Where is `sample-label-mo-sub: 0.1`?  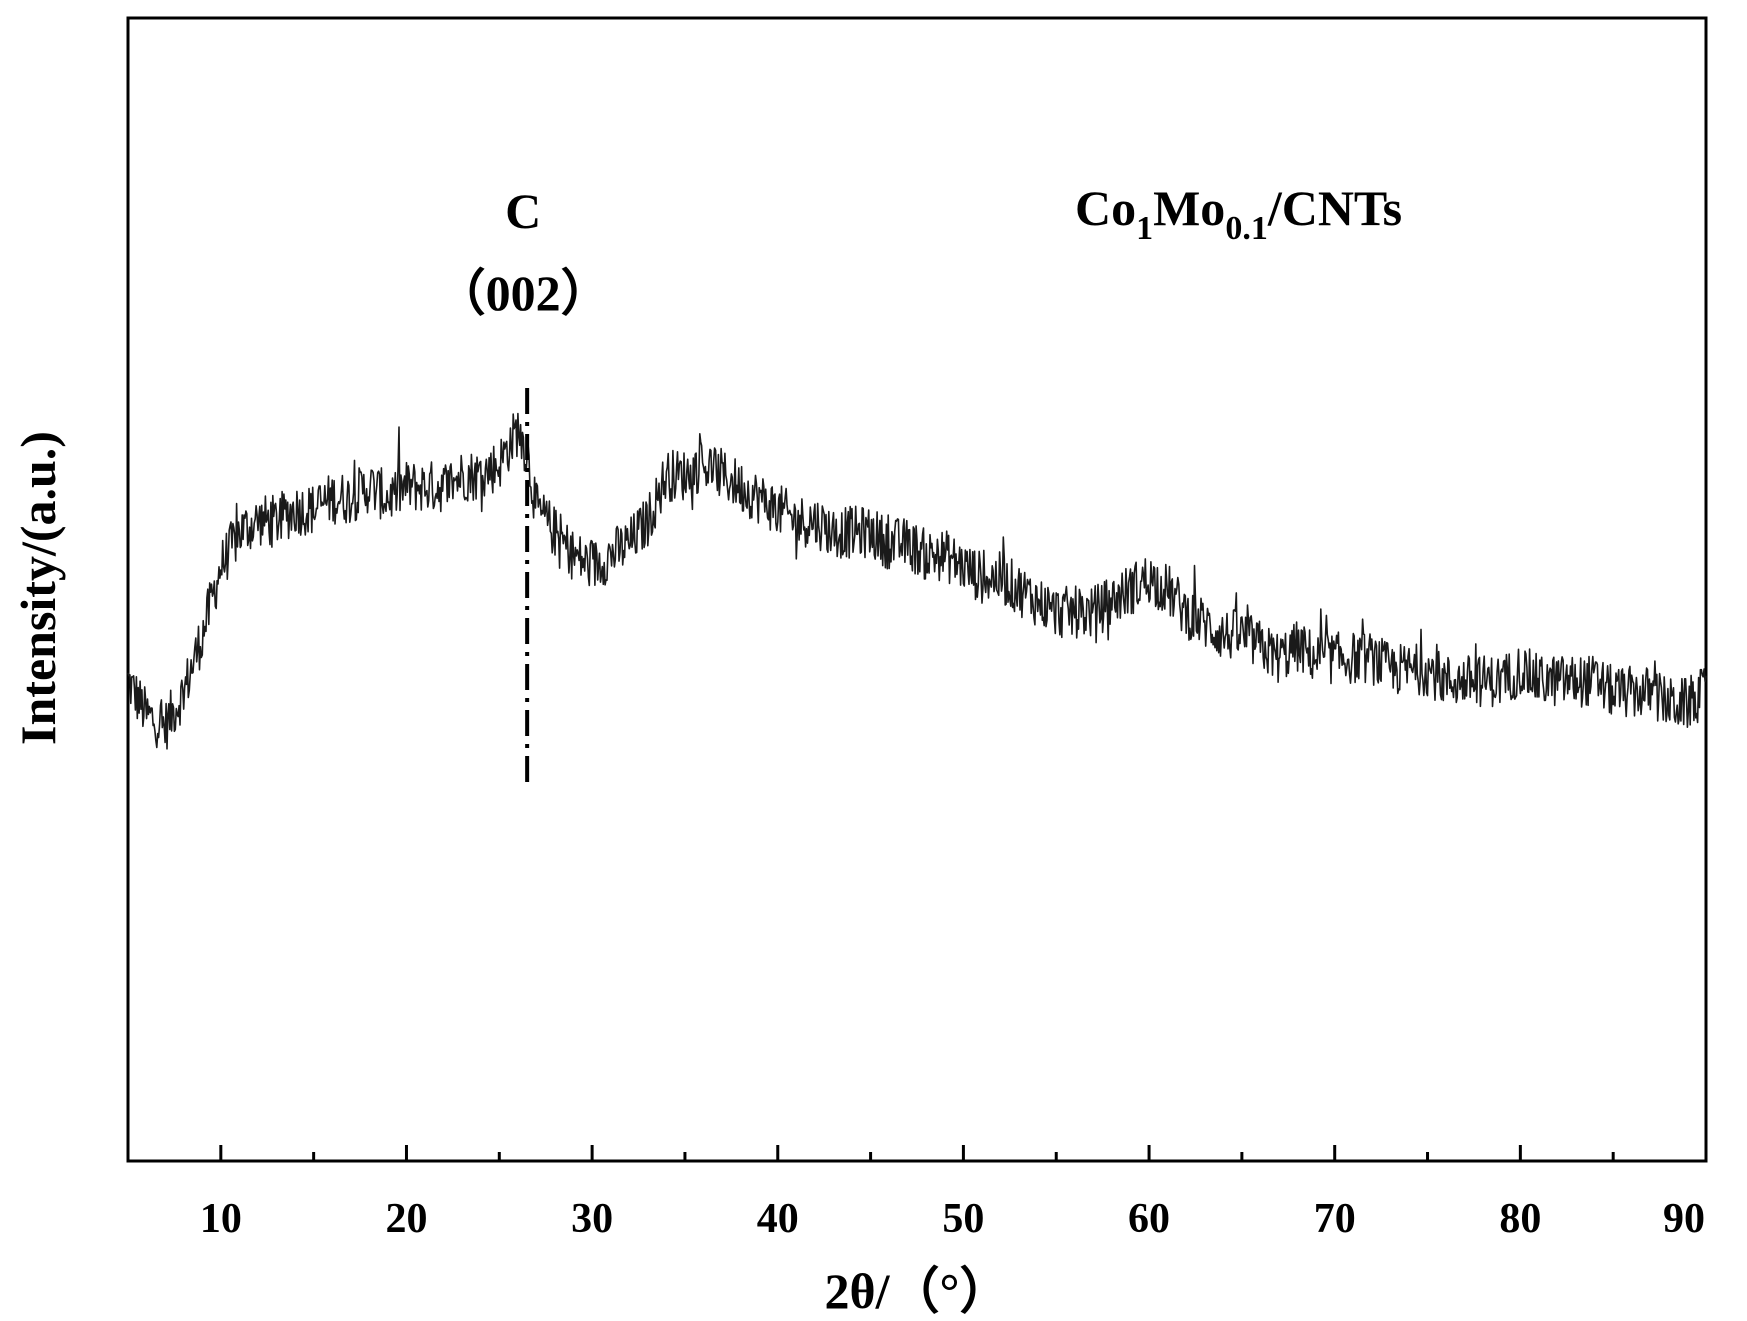 sample-label-mo-sub: 0.1 is located at coordinates (1246, 228).